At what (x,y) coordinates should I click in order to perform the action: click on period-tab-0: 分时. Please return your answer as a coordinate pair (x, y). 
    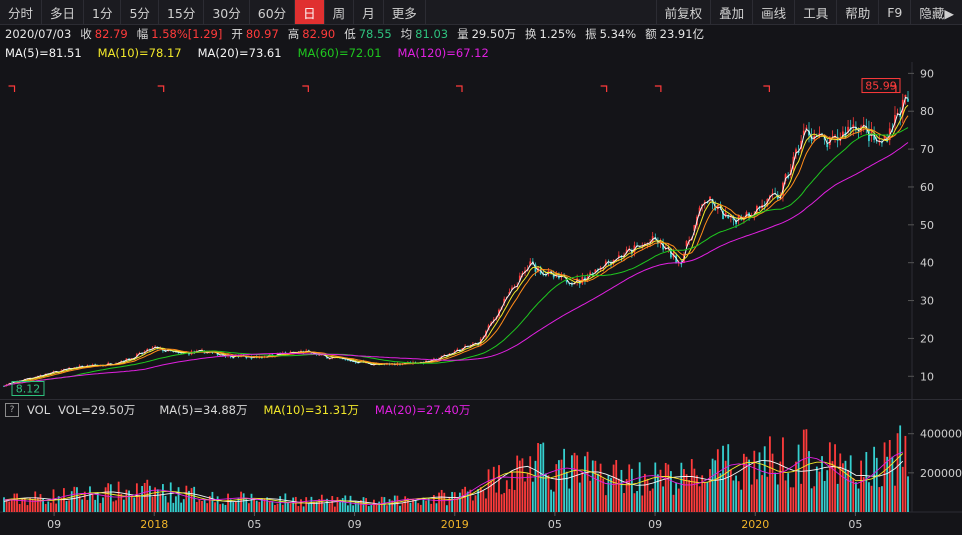
    Looking at the image, I should click on (21, 12).